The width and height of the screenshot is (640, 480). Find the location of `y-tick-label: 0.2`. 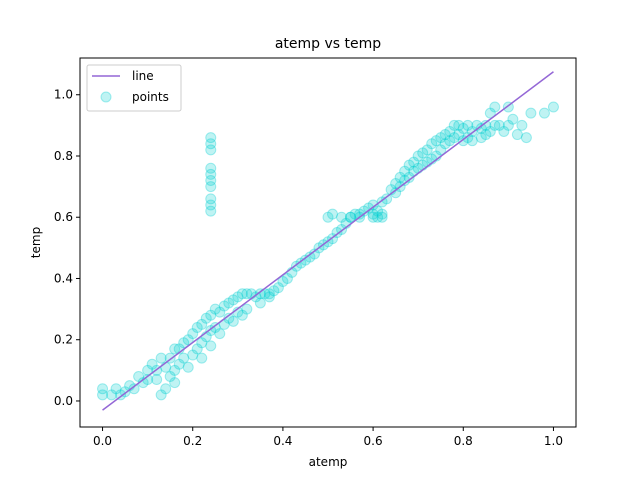

y-tick-label: 0.2 is located at coordinates (63, 340).